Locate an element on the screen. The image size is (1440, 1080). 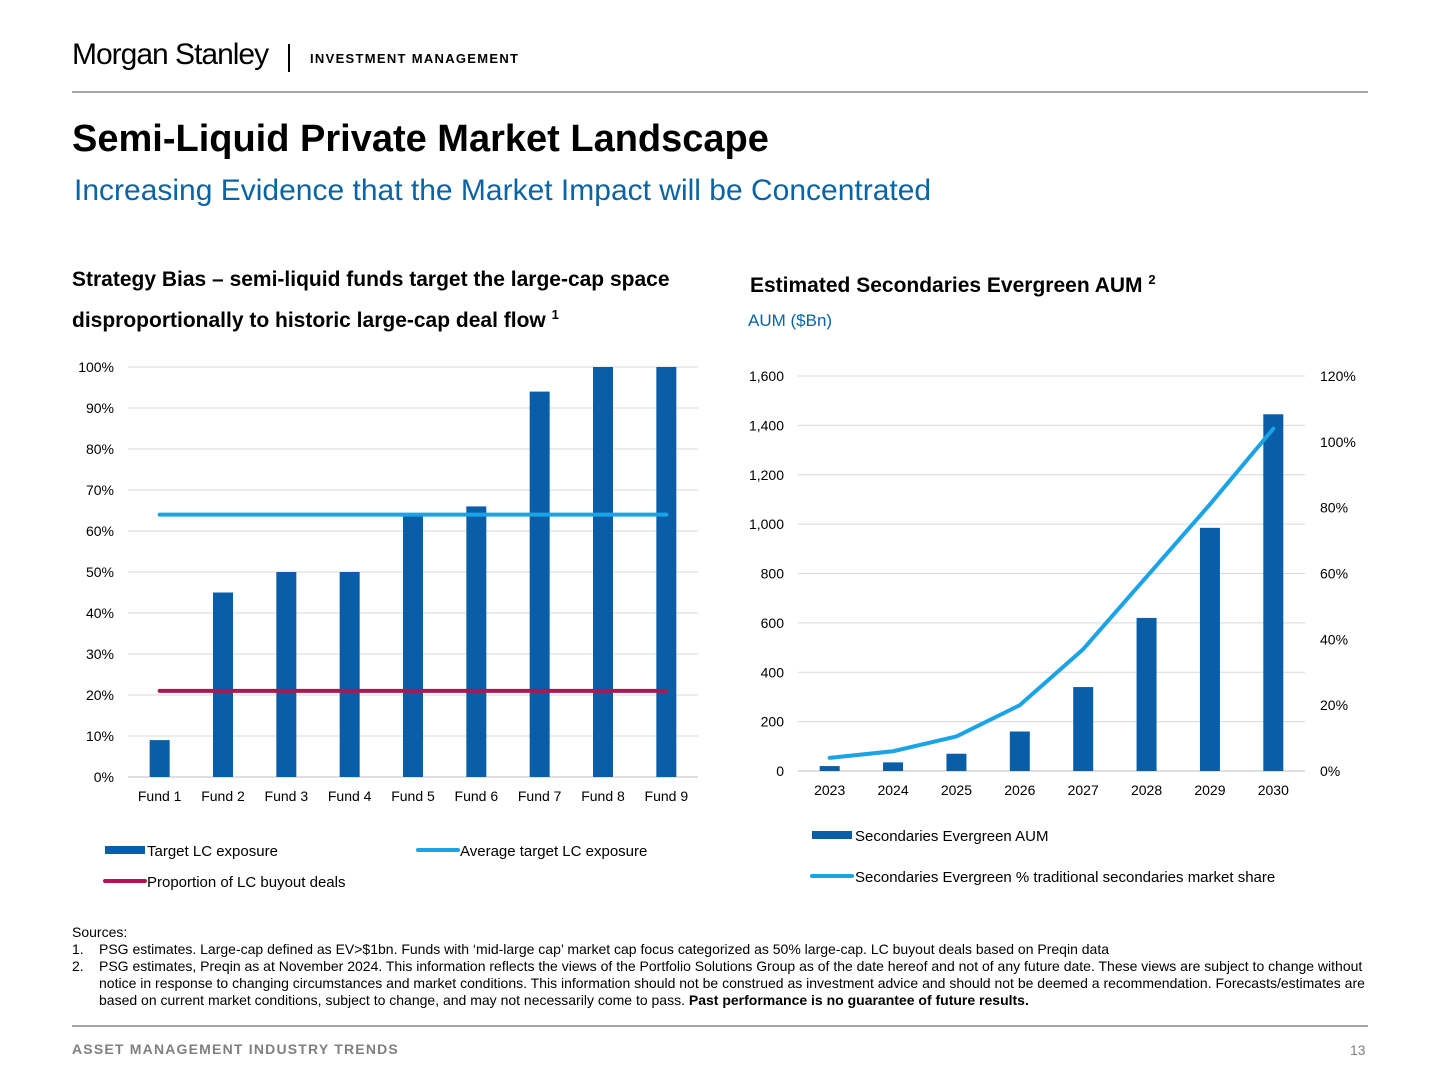
legend-label: Average target LC exposure is located at coordinates (553, 851).